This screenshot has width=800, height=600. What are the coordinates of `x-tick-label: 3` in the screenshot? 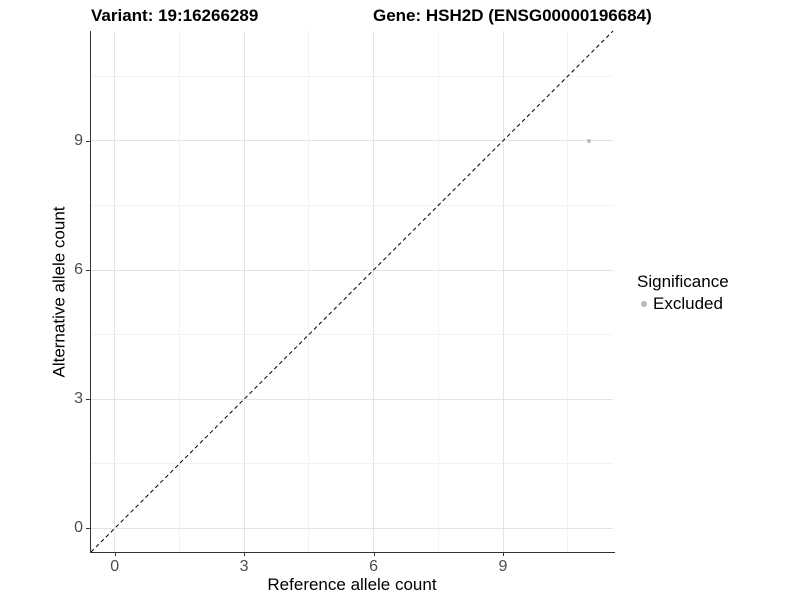 It's located at (244, 566).